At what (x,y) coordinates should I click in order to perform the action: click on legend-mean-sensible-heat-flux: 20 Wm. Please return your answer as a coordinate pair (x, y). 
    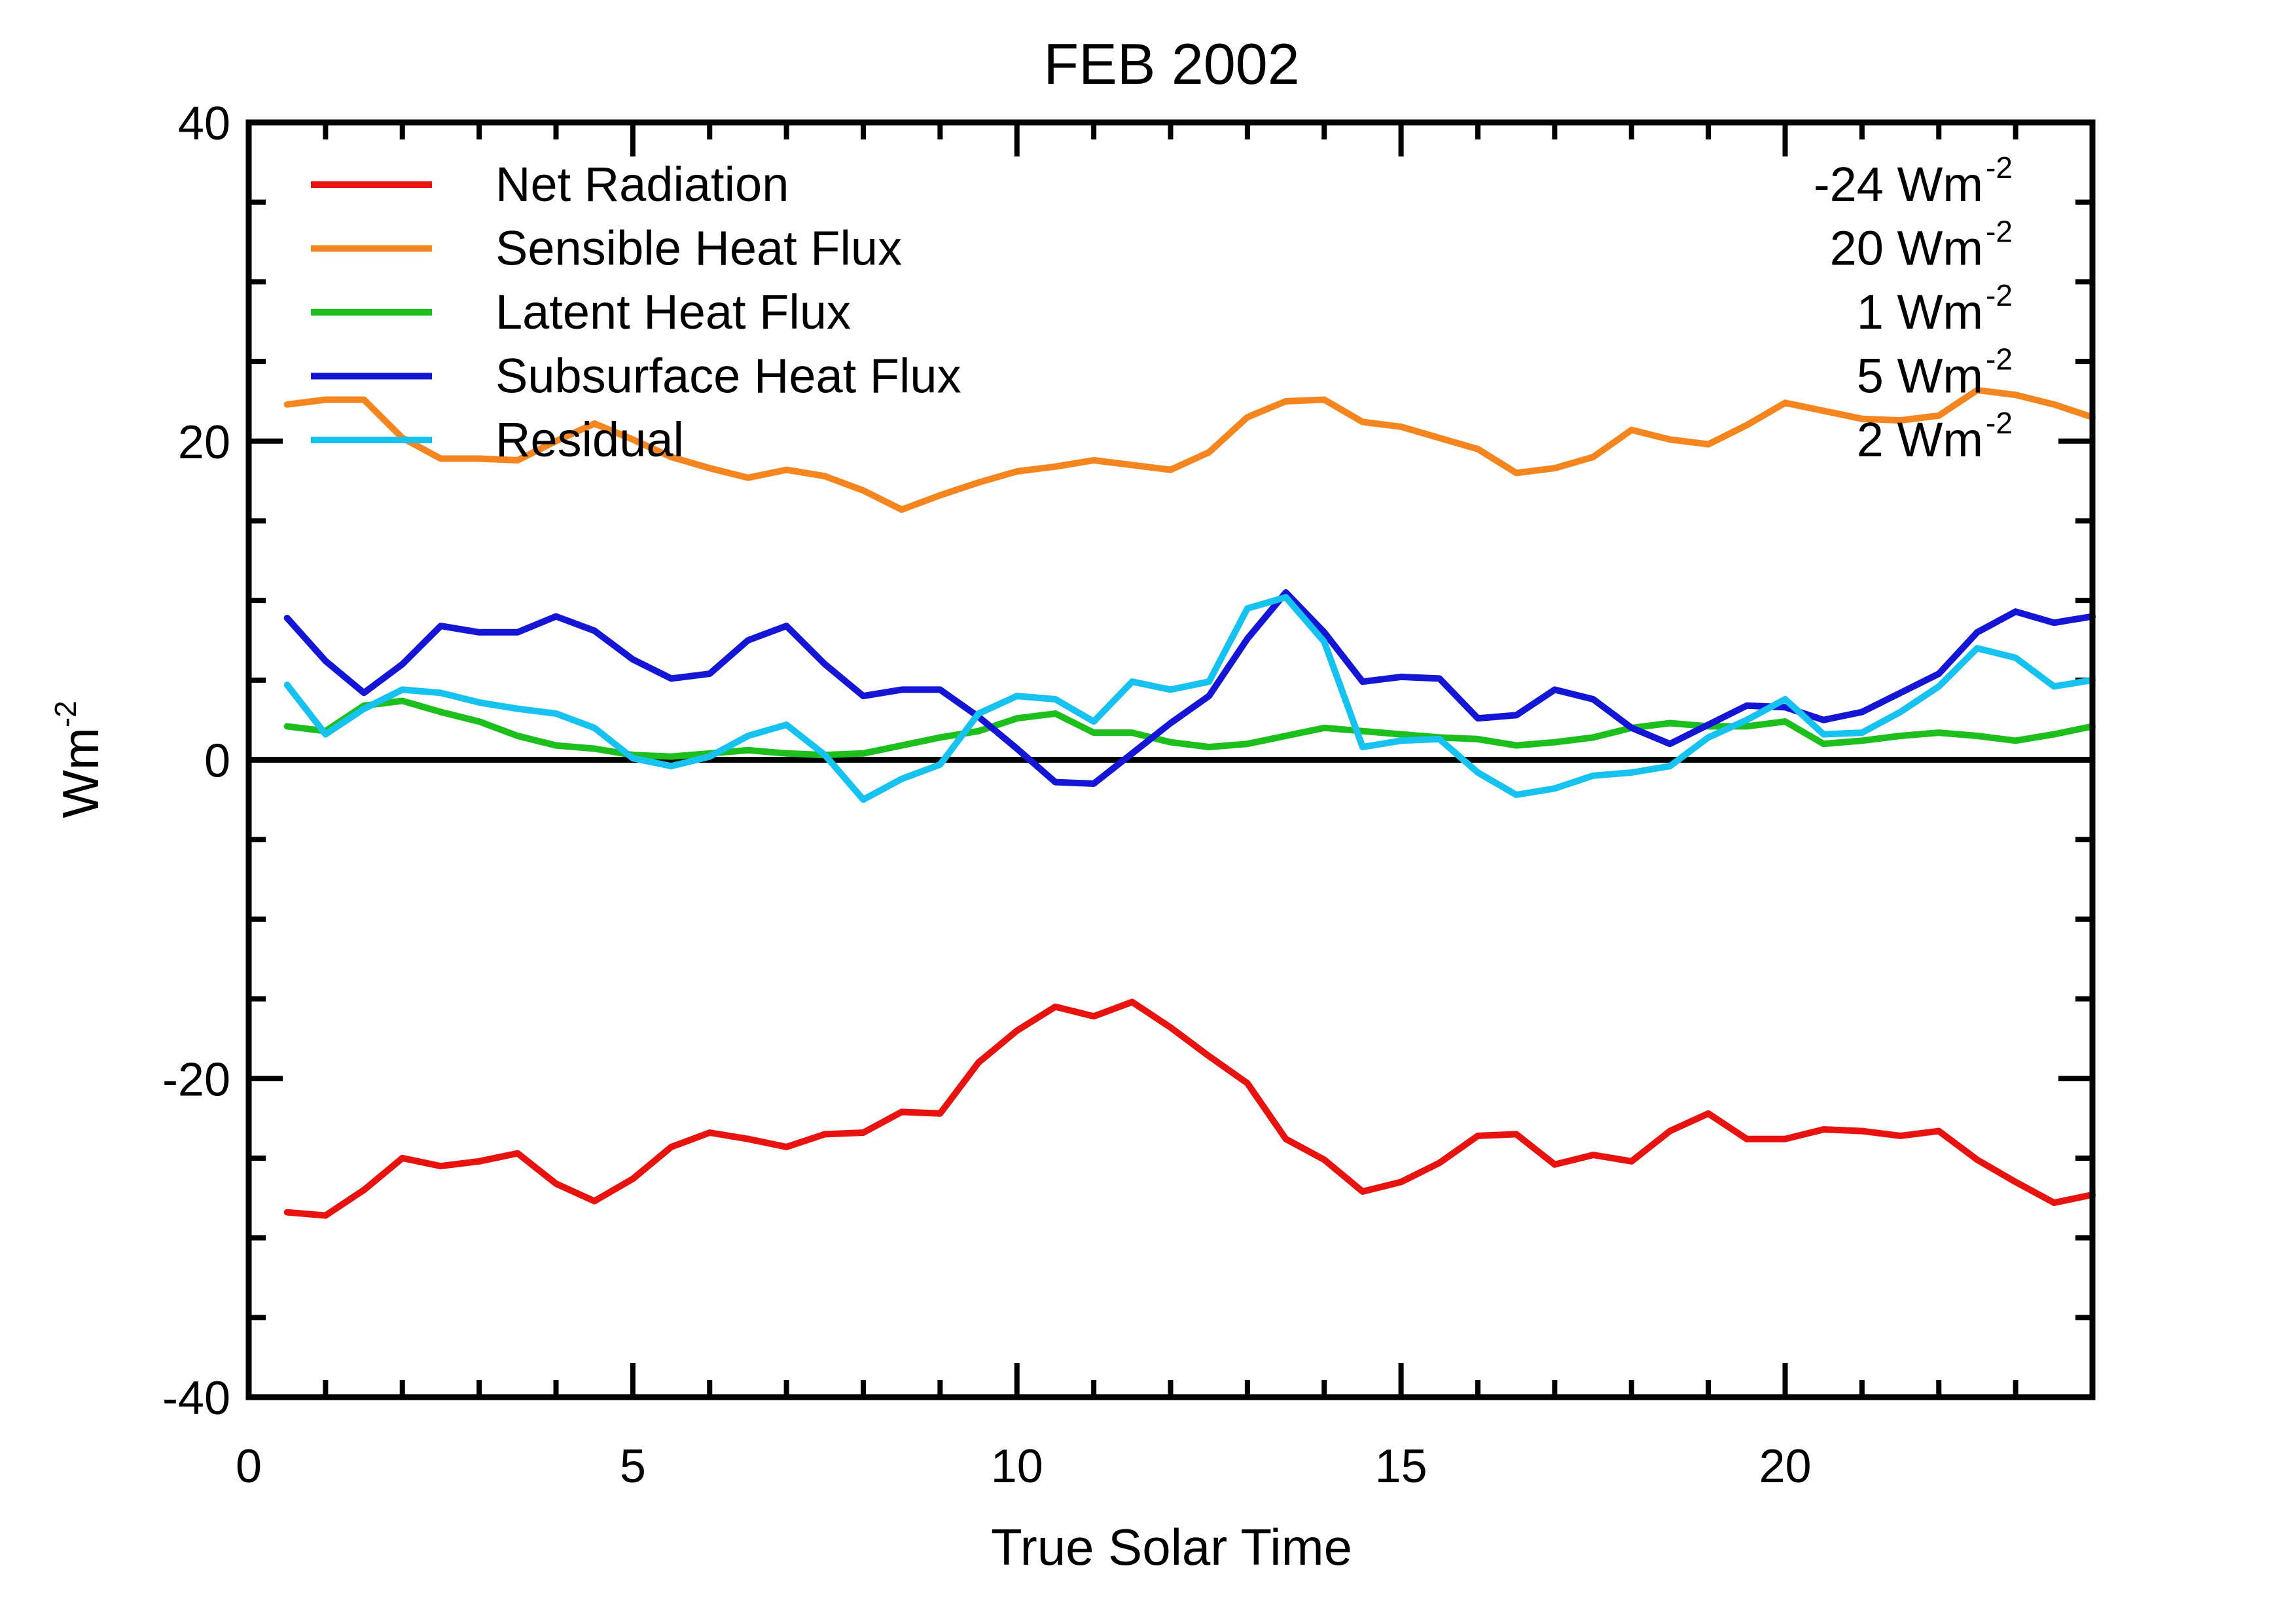
    Looking at the image, I should click on (1907, 248).